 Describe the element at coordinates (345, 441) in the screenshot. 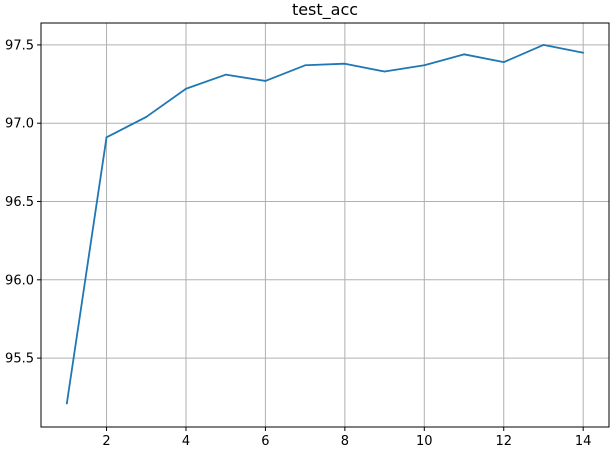

I see `x-tick-label: 8` at that location.